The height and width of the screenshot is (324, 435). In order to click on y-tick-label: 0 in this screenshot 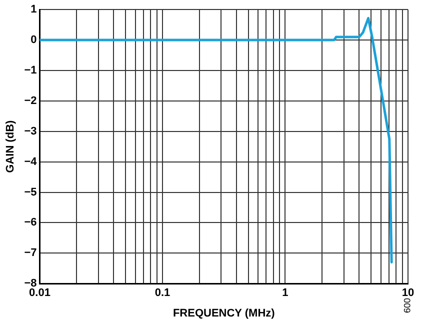, I will do `click(33, 40)`.